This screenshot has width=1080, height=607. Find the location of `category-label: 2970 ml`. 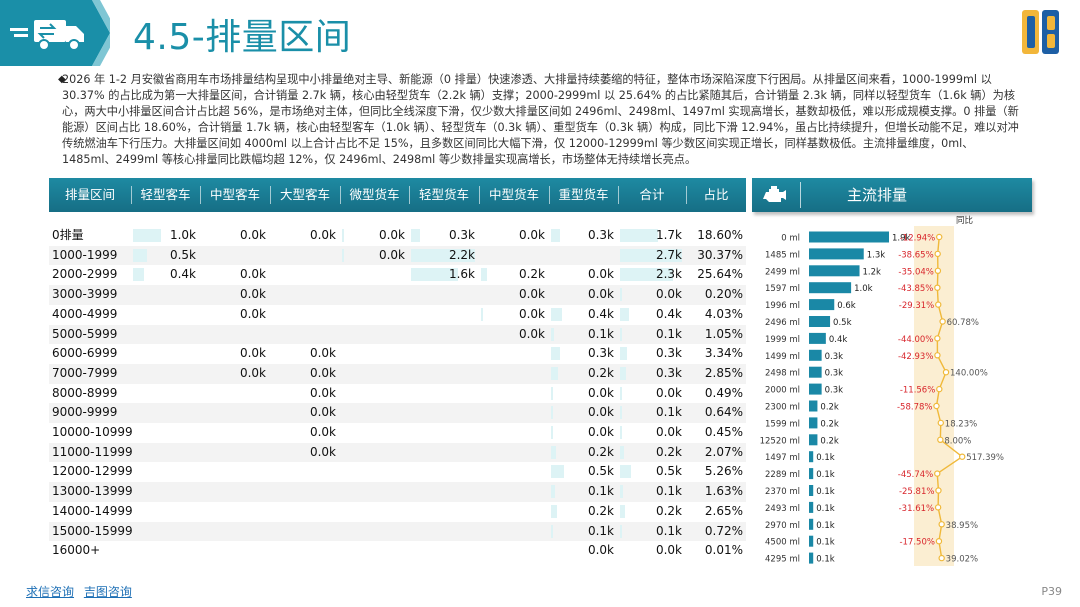

category-label: 2970 ml is located at coordinates (782, 526).